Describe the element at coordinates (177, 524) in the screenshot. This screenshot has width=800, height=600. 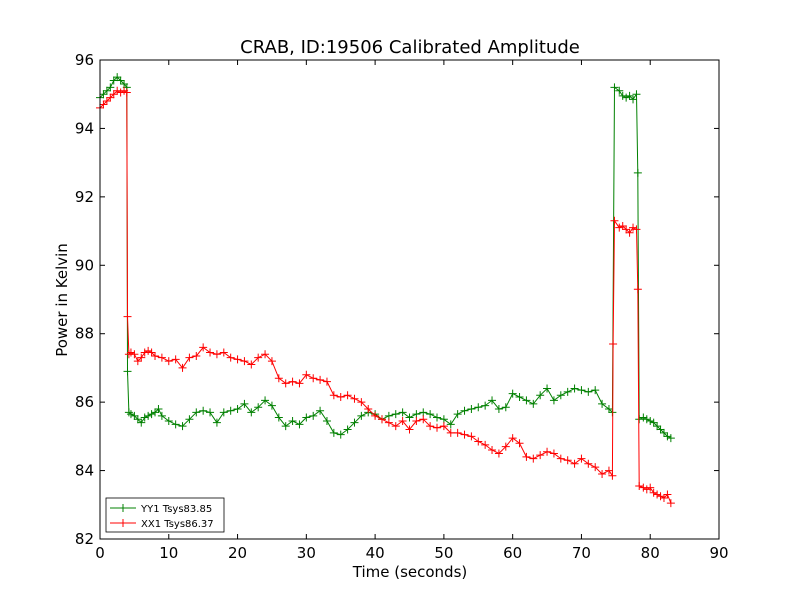
I see `legend-label: XX1 Tsys86.37` at that location.